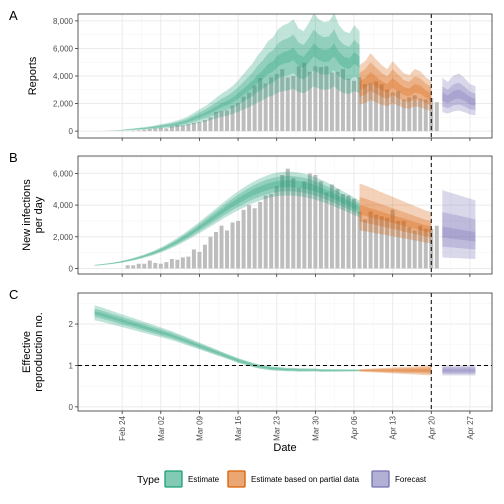 The width and height of the screenshot is (504, 504). Describe the element at coordinates (63, 76) in the screenshot. I see `y-tick-label: 4,000` at that location.